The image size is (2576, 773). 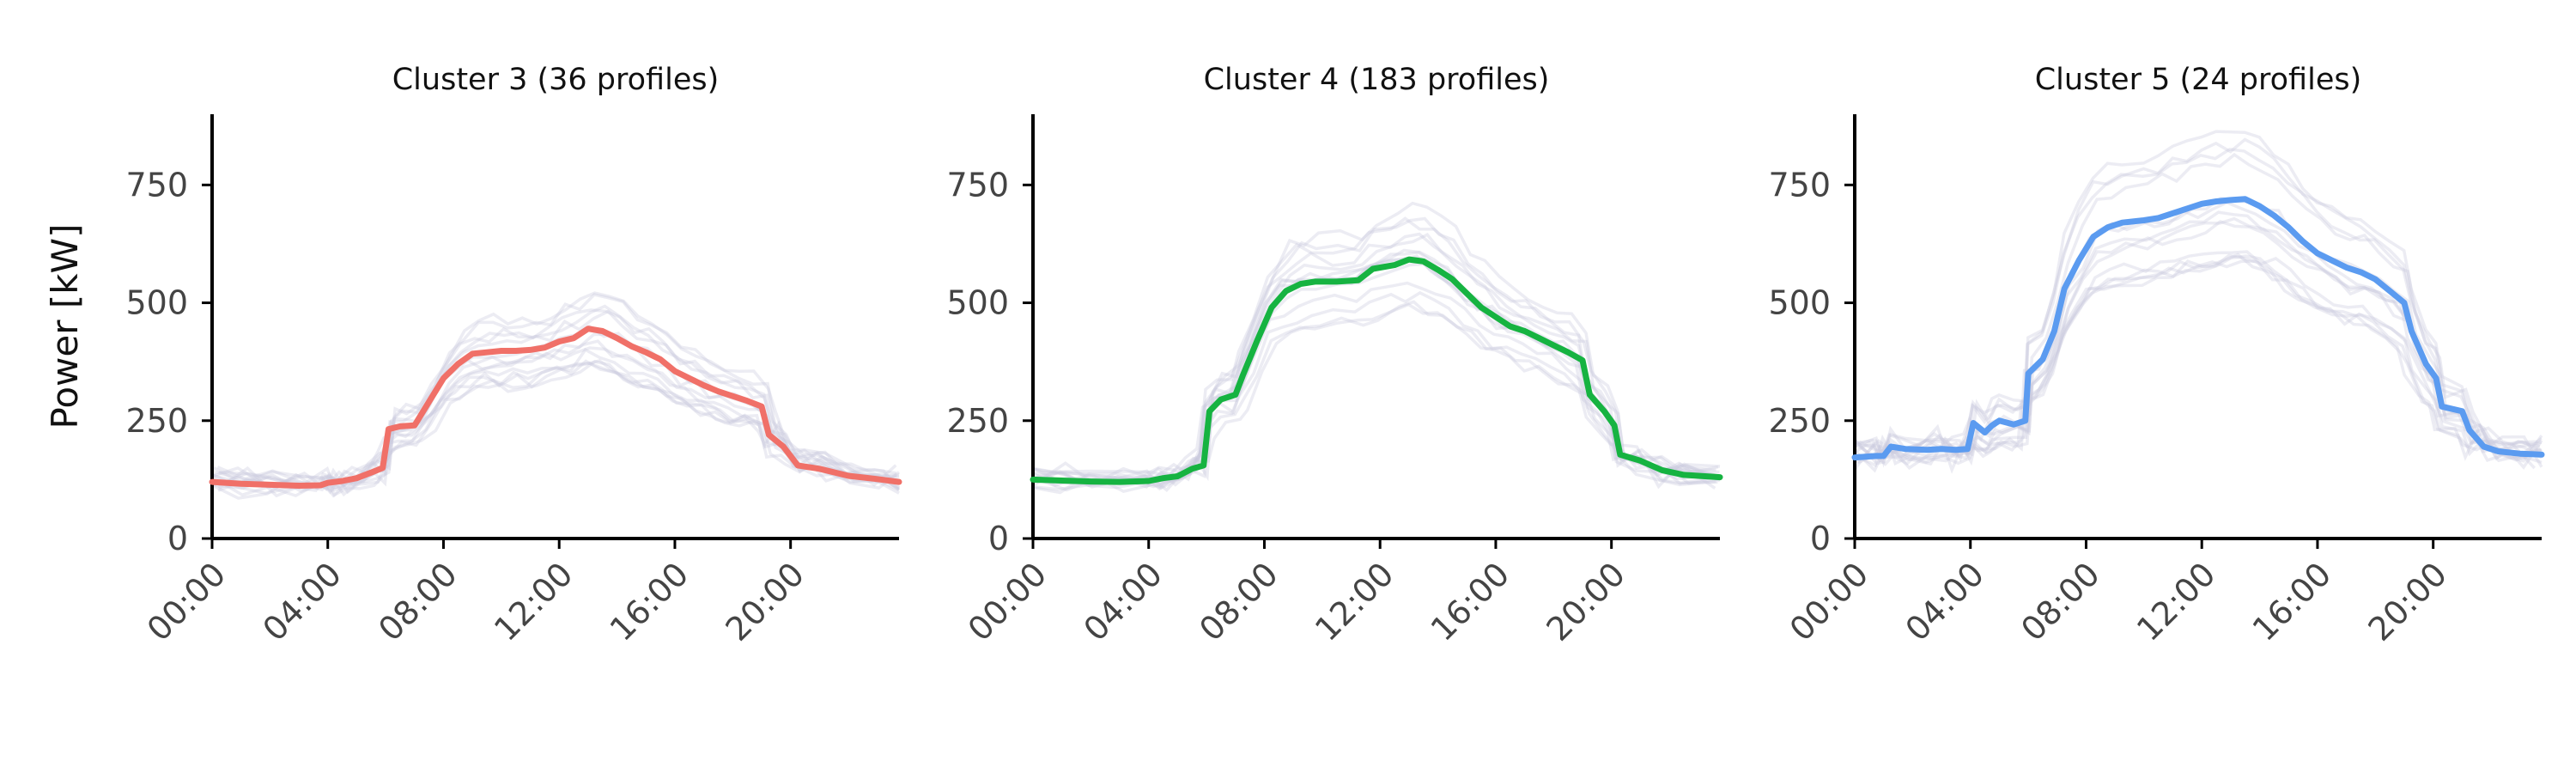 I want to click on chart-title: Cluster 5 (24 profiles), so click(x=2199, y=80).